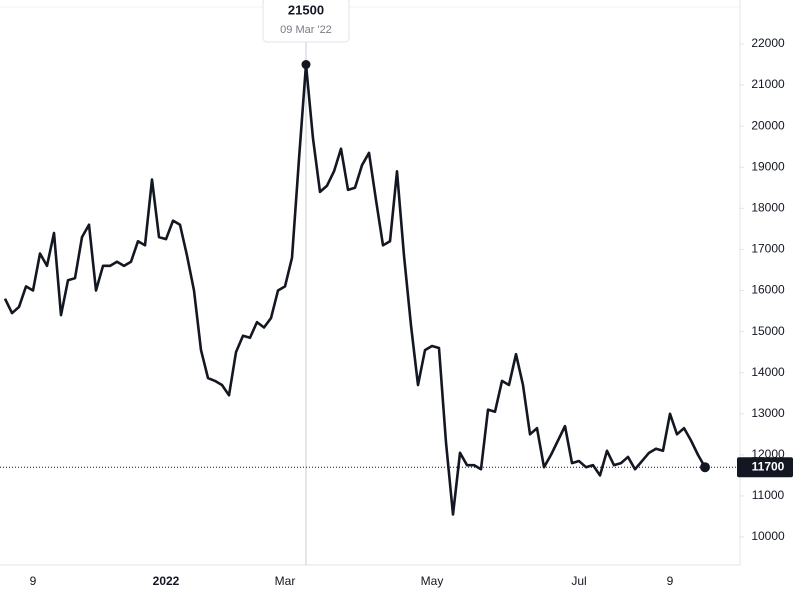 This screenshot has height=602, width=802. I want to click on last-price-label: 11700, so click(768, 466).